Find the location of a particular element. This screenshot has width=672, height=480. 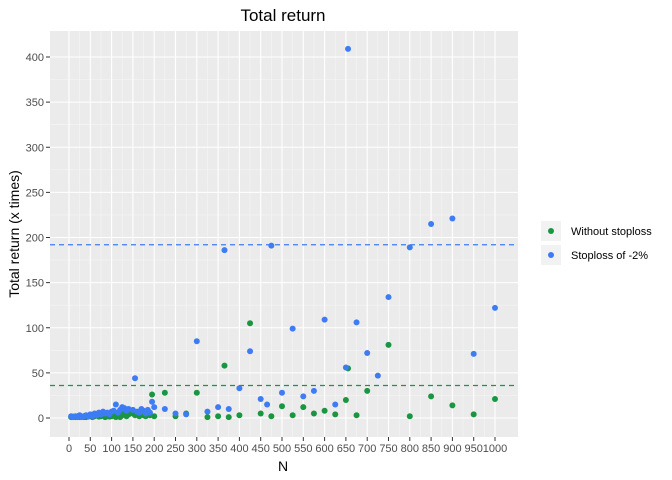

x-tick-label: 750 is located at coordinates (388, 449).